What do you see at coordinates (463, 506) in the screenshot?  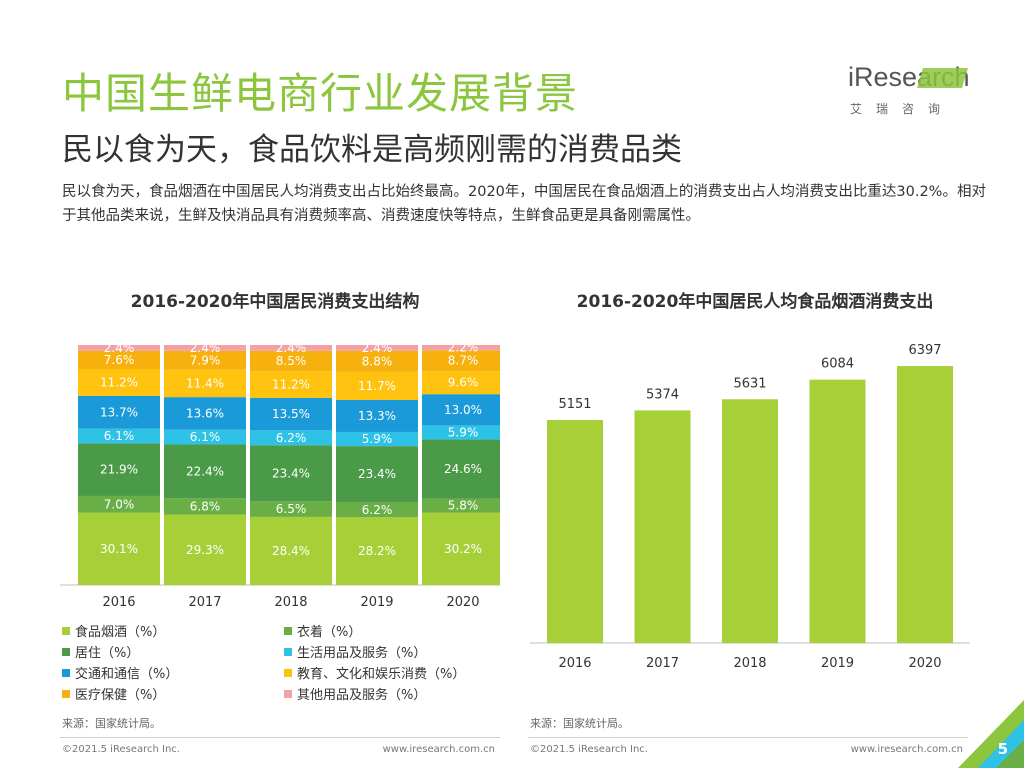 I see `segment-value-label: 5.8%` at bounding box center [463, 506].